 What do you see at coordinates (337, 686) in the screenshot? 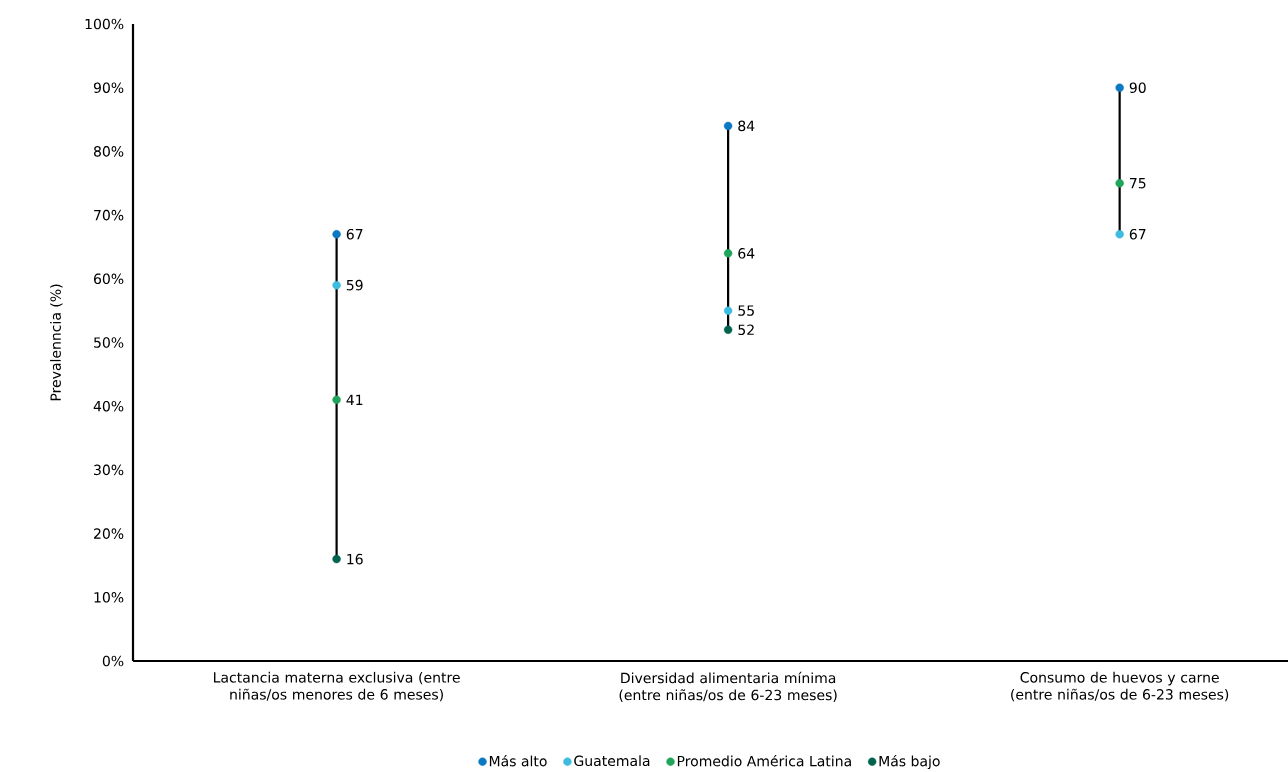
I see `x-tick-label: Lactancia materna exclusiva (entre niñas/os menores de 6 meses)` at bounding box center [337, 686].